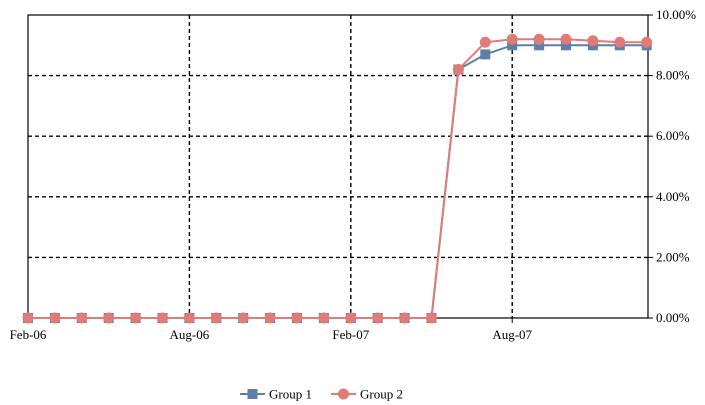  What do you see at coordinates (673, 317) in the screenshot?
I see `y-tick-label: 0.00%` at bounding box center [673, 317].